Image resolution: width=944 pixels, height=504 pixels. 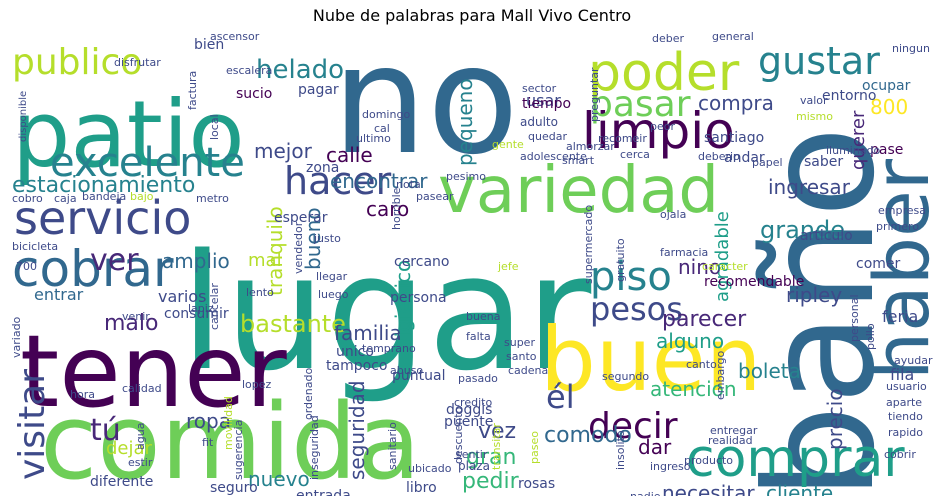 What do you see at coordinates (736, 103) in the screenshot?
I see `cloud-word: compra` at bounding box center [736, 103].